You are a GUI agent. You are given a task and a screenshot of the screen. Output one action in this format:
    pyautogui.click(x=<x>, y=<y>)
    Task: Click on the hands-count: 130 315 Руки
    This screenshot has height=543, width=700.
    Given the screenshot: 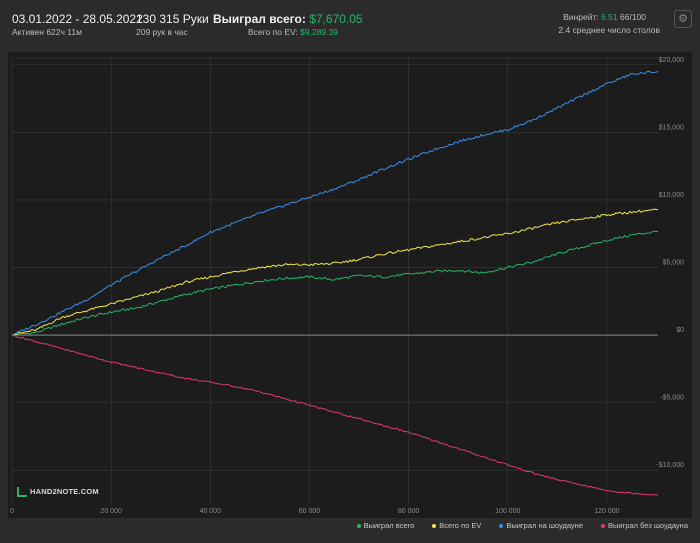 What is the action you would take?
    pyautogui.click(x=172, y=19)
    